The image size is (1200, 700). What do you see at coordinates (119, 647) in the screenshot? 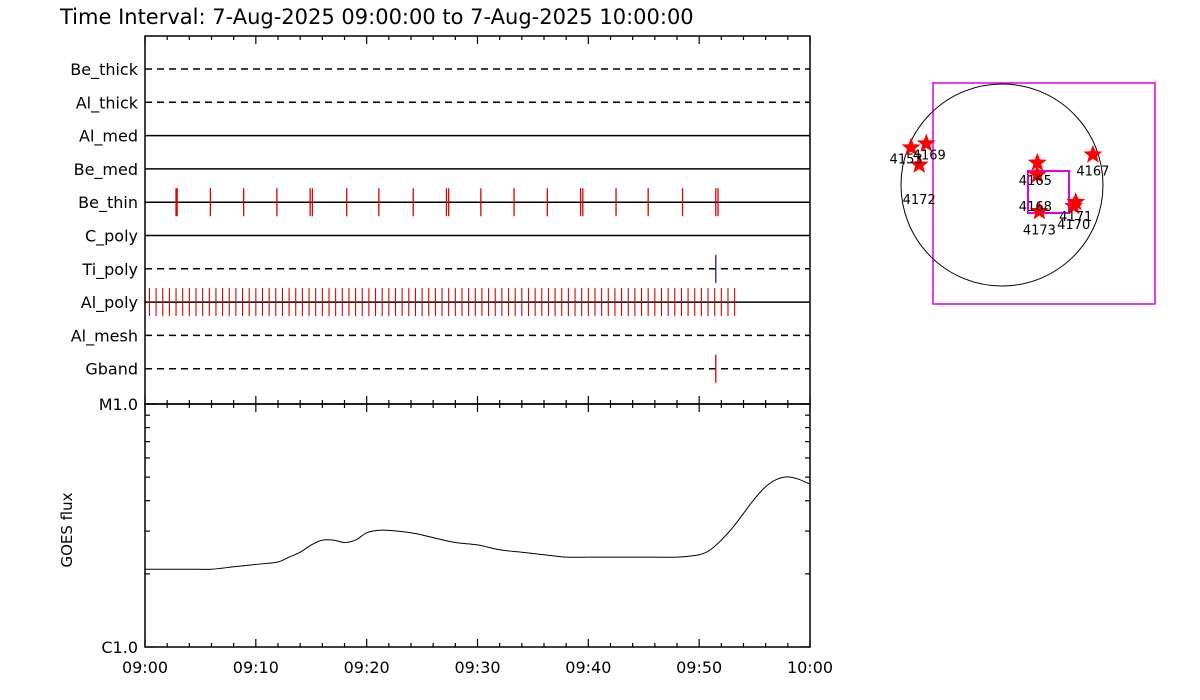
I see `goes-y-tick-label-c10: C1.0` at bounding box center [119, 647].